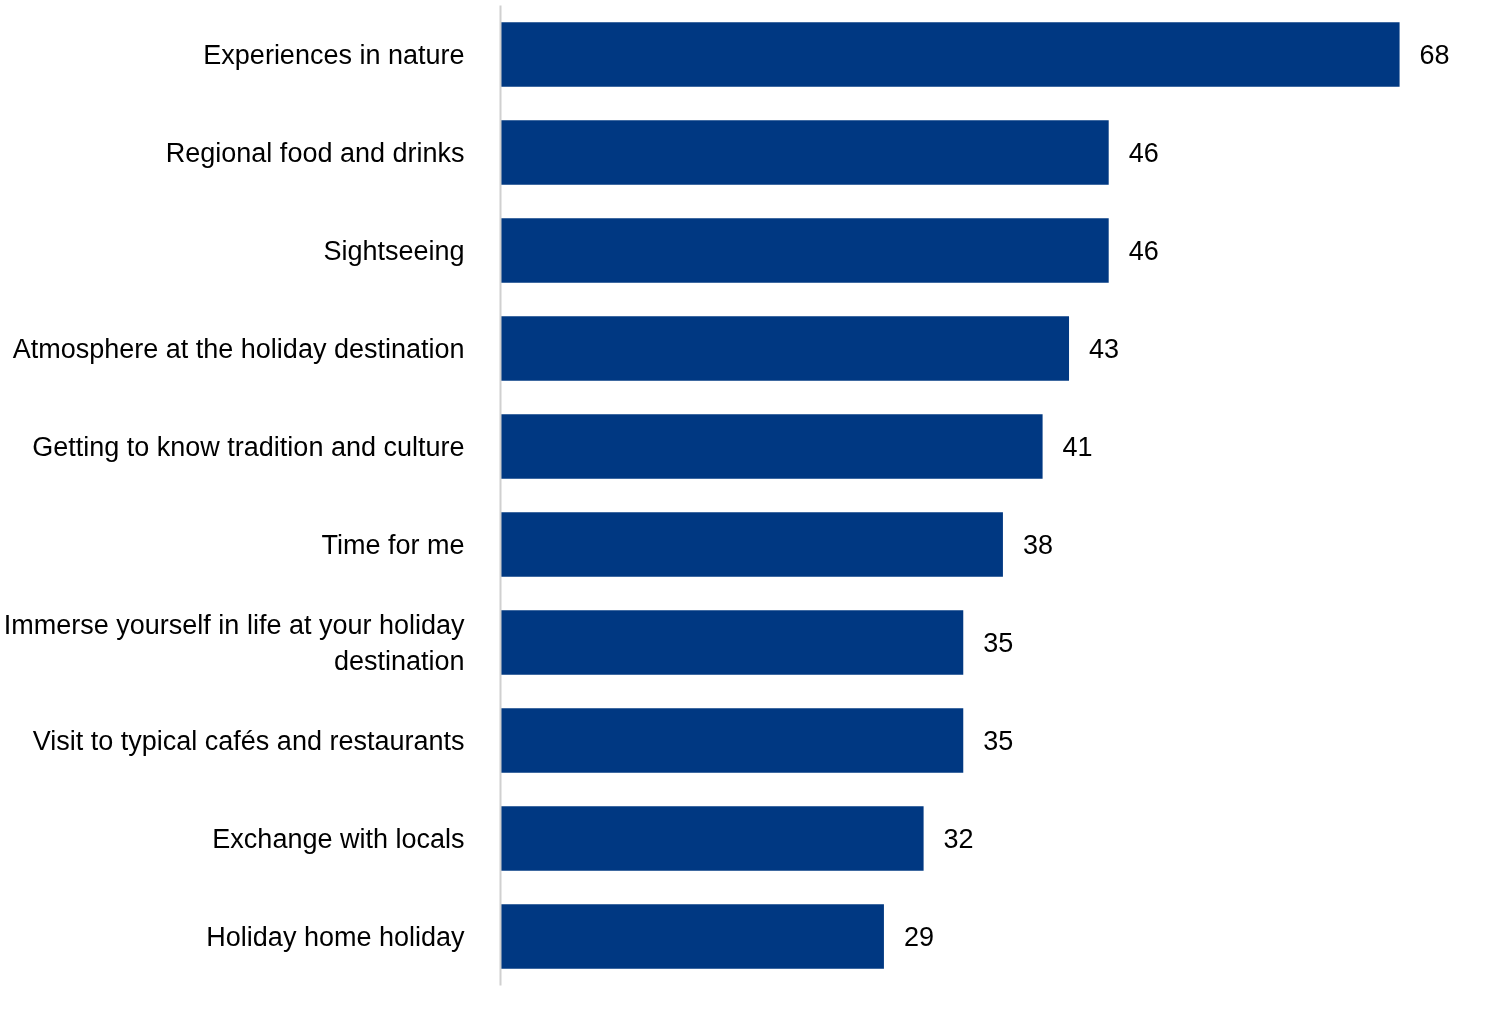  I want to click on data-label: 38, so click(1037, 545).